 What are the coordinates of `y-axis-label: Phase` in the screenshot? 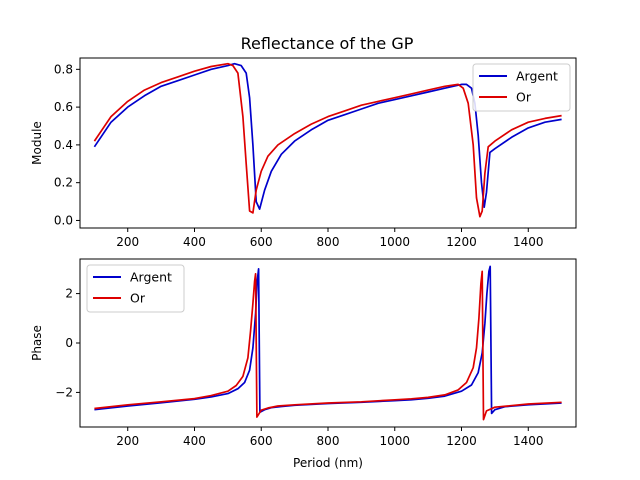 It's located at (37, 343).